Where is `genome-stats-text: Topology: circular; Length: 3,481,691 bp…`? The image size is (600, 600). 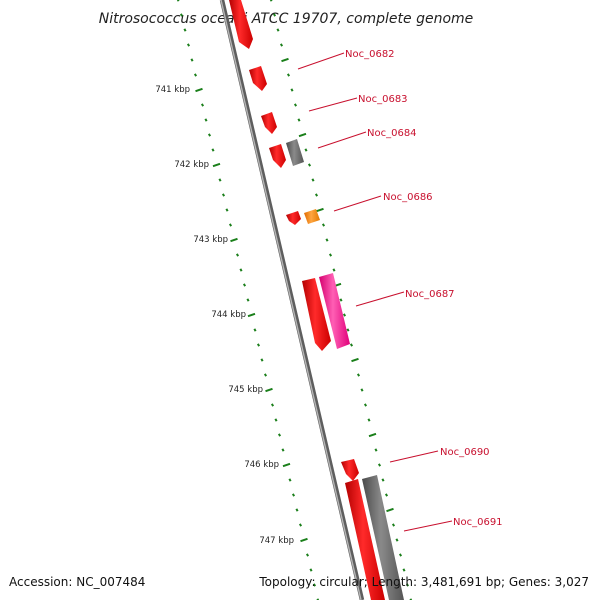
genome-stats-text: Topology: circular; Length: 3,481,691 bp… is located at coordinates (423, 582).